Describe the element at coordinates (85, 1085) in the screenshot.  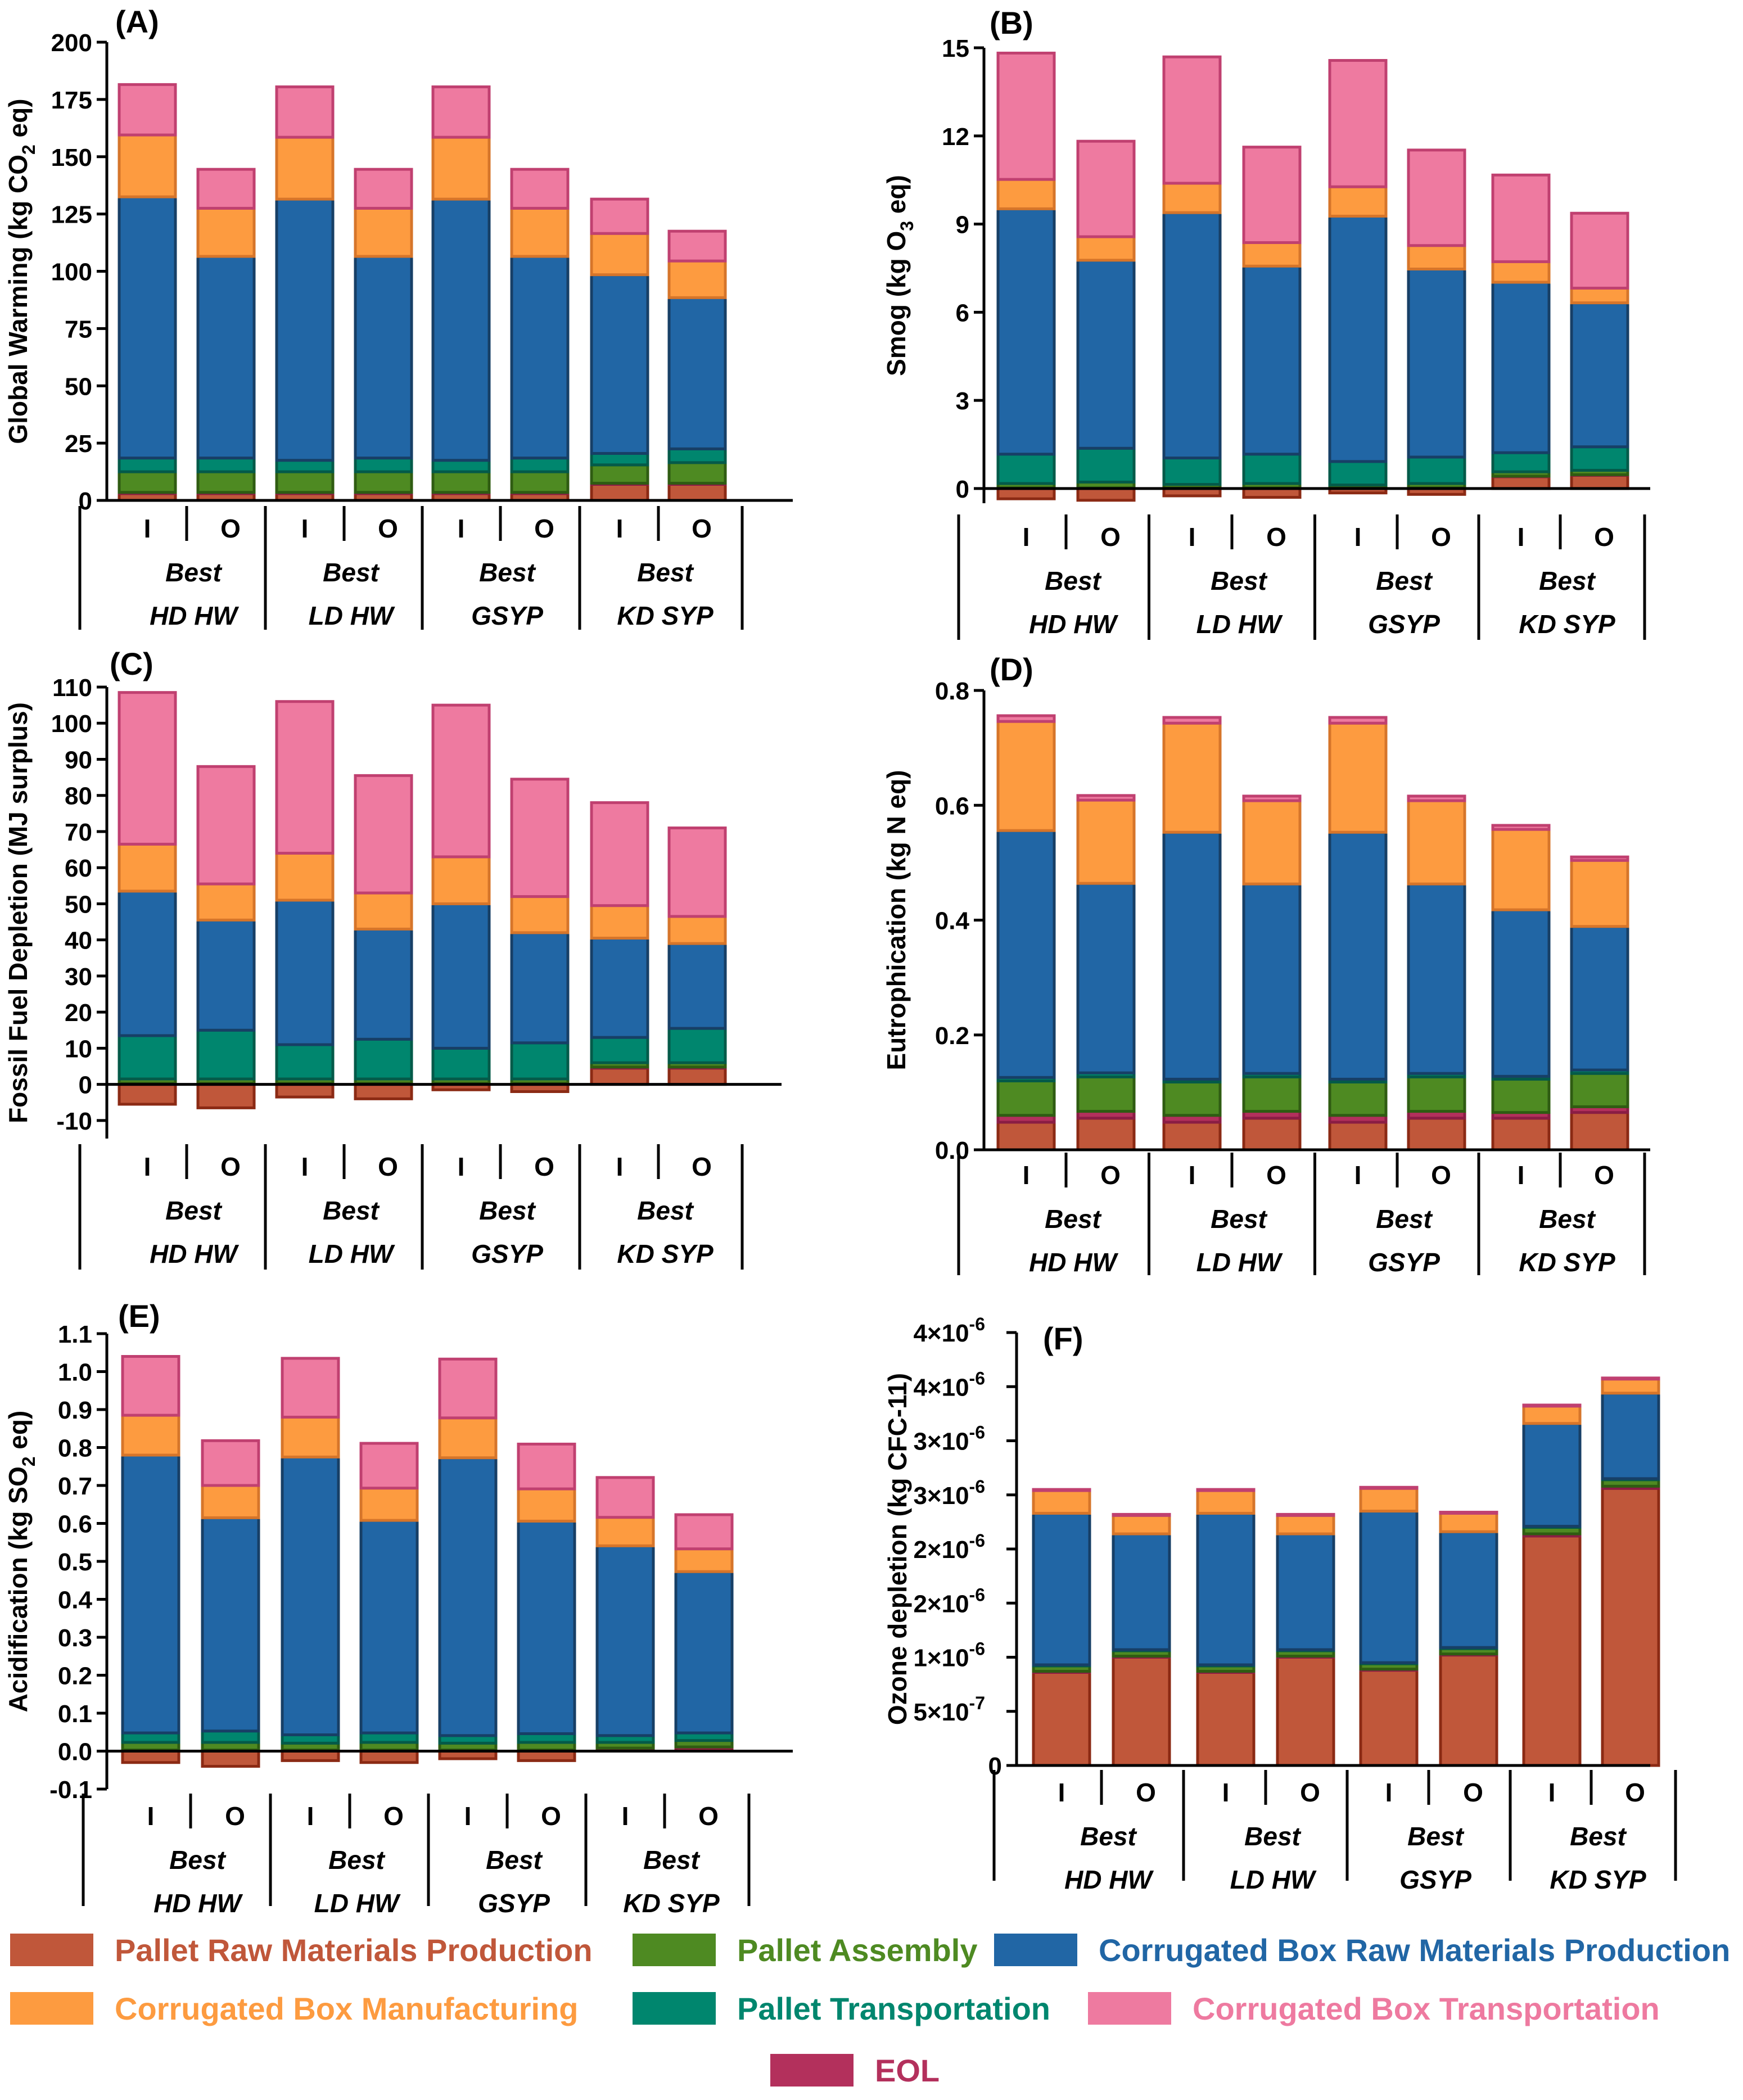
I see `y-tick-label: 0` at that location.